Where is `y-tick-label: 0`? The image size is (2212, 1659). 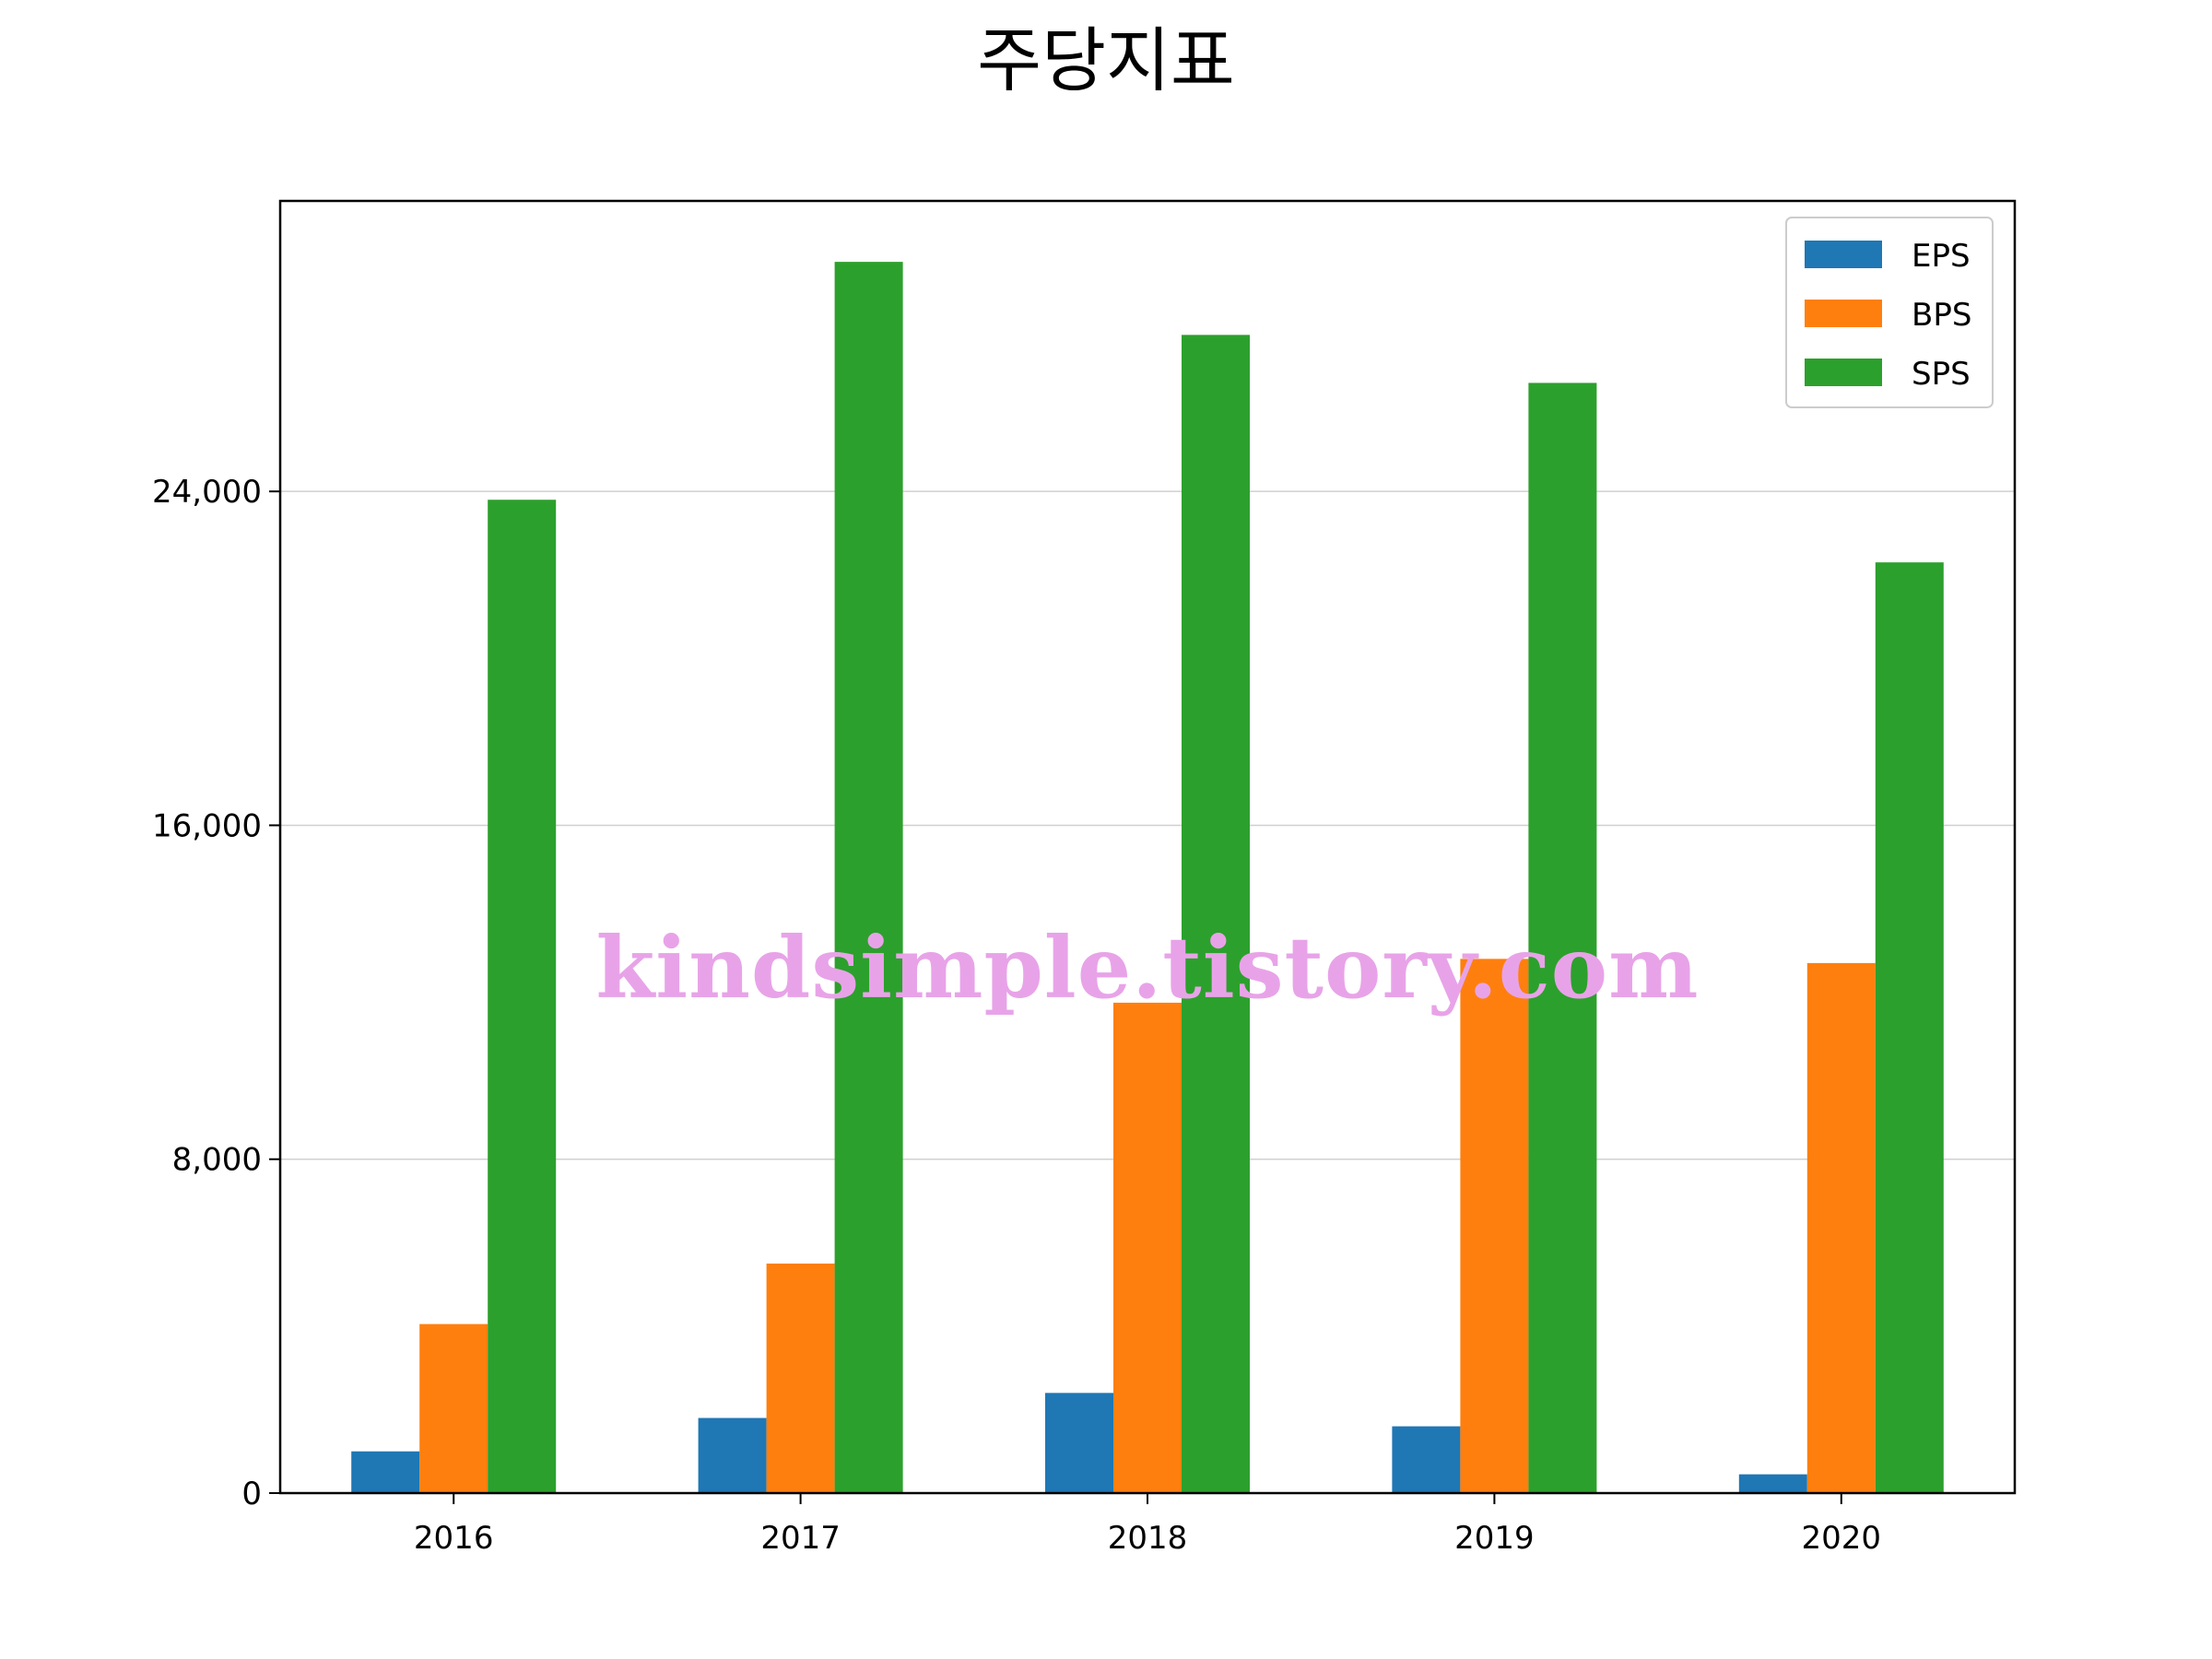
y-tick-label: 0 is located at coordinates (251, 1494).